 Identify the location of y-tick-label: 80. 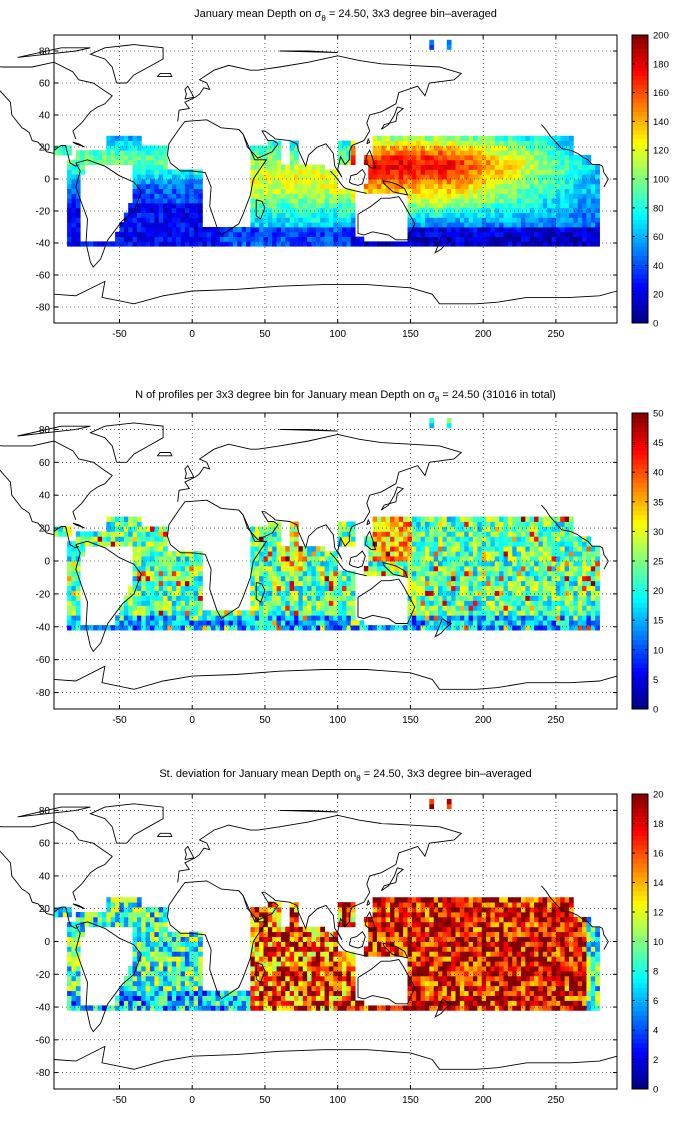
(45, 52).